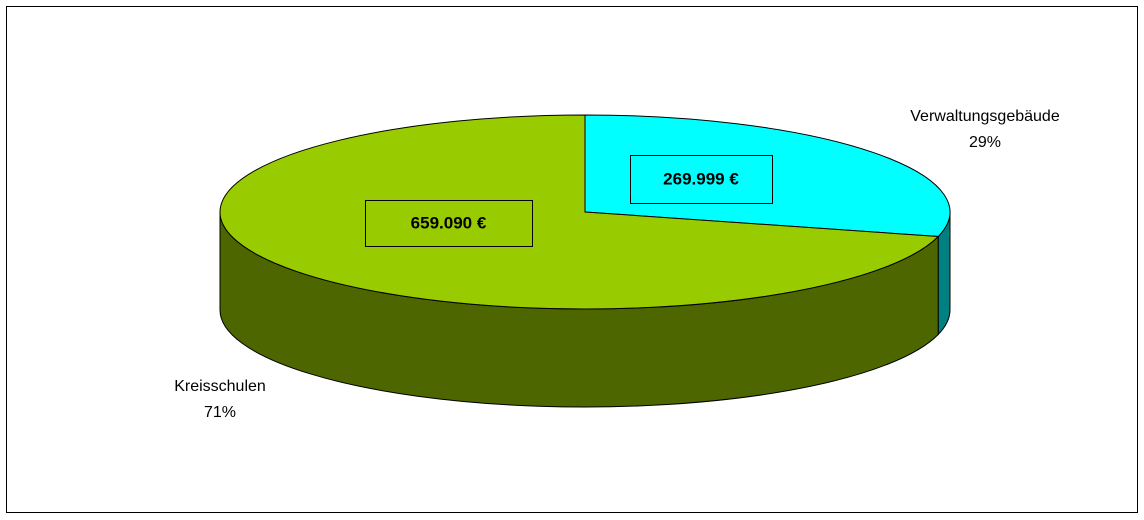  I want to click on category-label: Verwaltungsgebäude, so click(985, 116).